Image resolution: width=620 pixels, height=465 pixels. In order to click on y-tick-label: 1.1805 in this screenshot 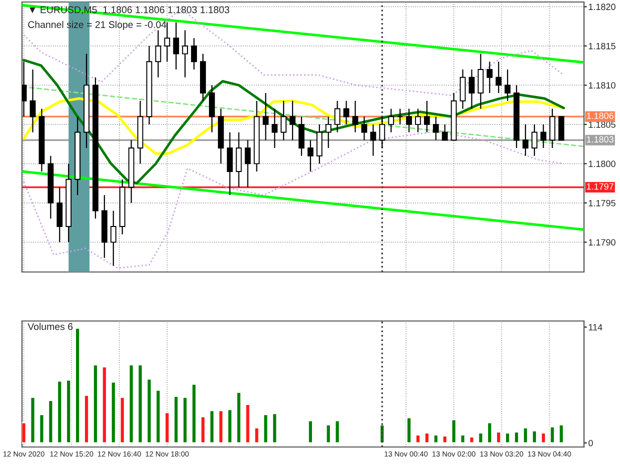, I will do `click(602, 124)`.